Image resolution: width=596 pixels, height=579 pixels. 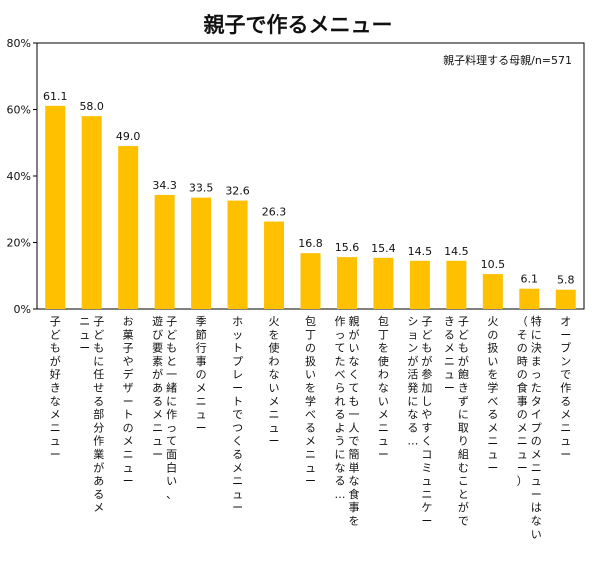 I want to click on category-label: 特に決まったタイプのメニューはない, so click(x=536, y=427).